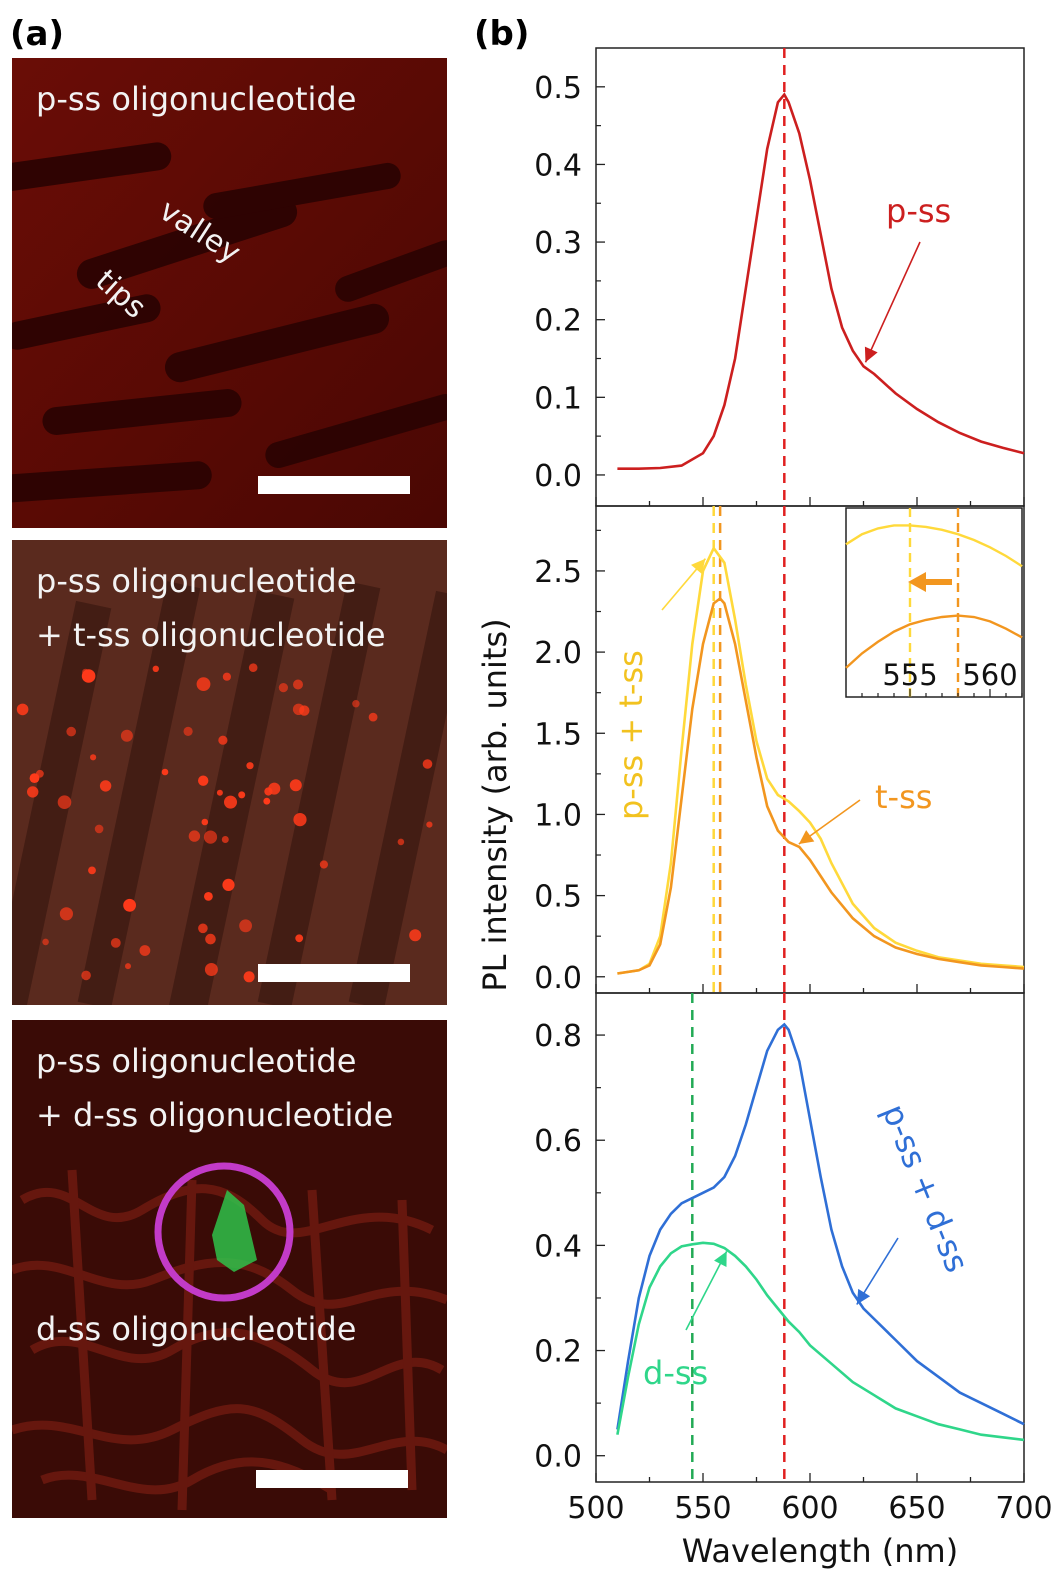  What do you see at coordinates (229, 293) in the screenshot?
I see `micrograph-pss: p-ss oligonucleotide valley tips` at bounding box center [229, 293].